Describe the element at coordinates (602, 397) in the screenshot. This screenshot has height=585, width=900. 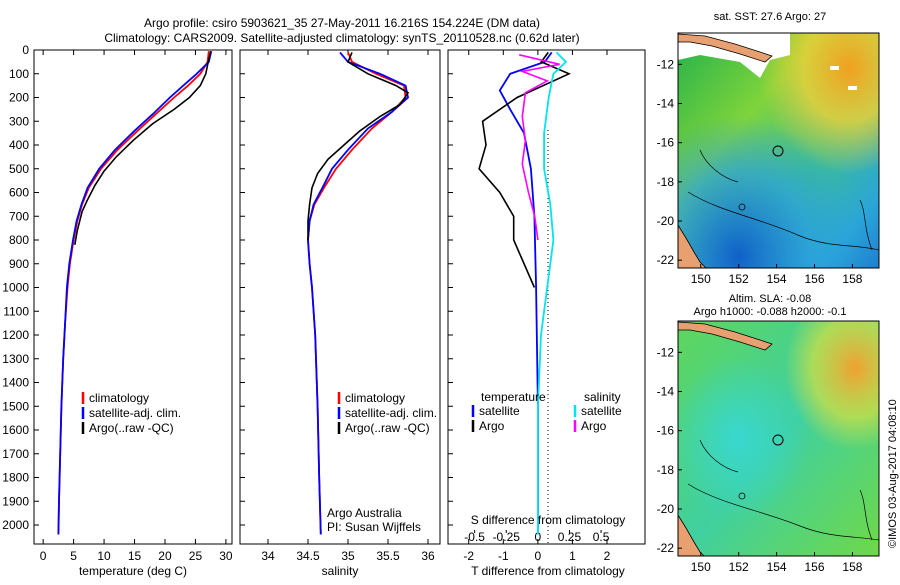
I see `legend-heading-salinity: salinity` at that location.